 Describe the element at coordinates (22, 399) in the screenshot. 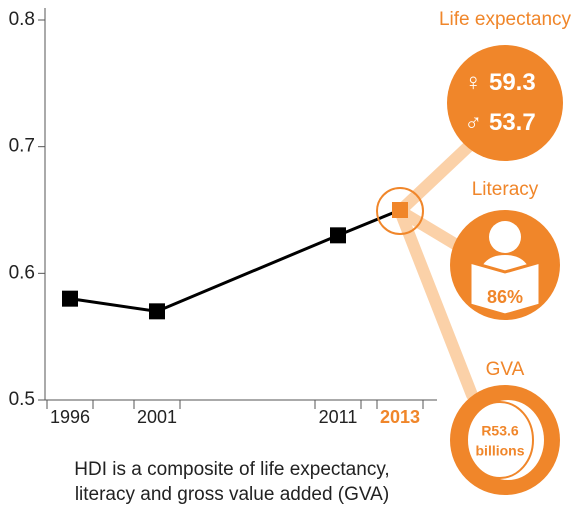

I see `y-tick-label: 0.5` at that location.